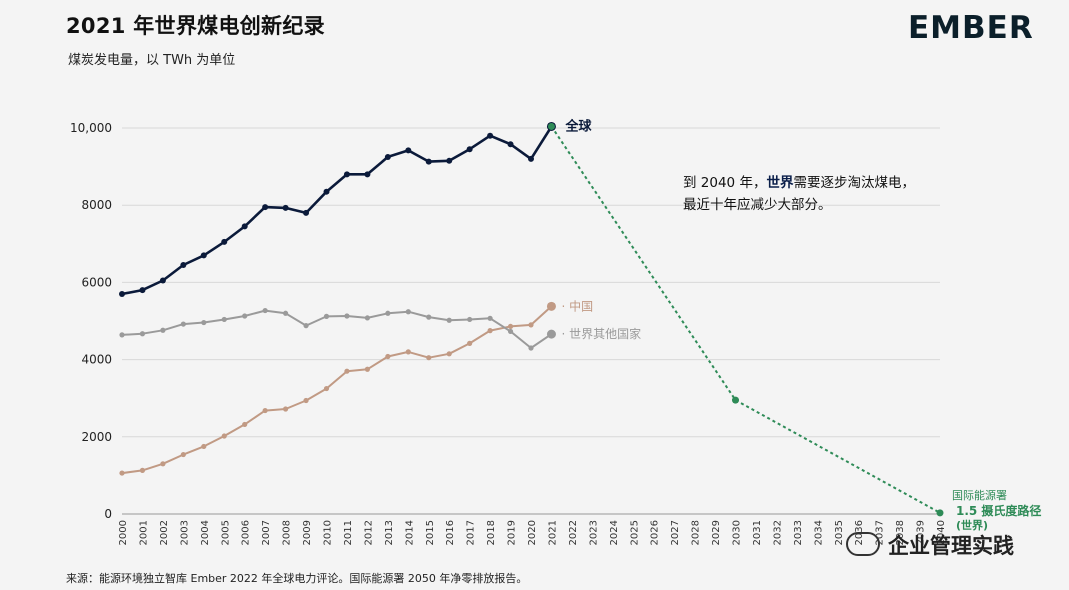 Image resolution: width=1069 pixels, height=590 pixels. I want to click on x-tick-label: 2006, so click(246, 532).